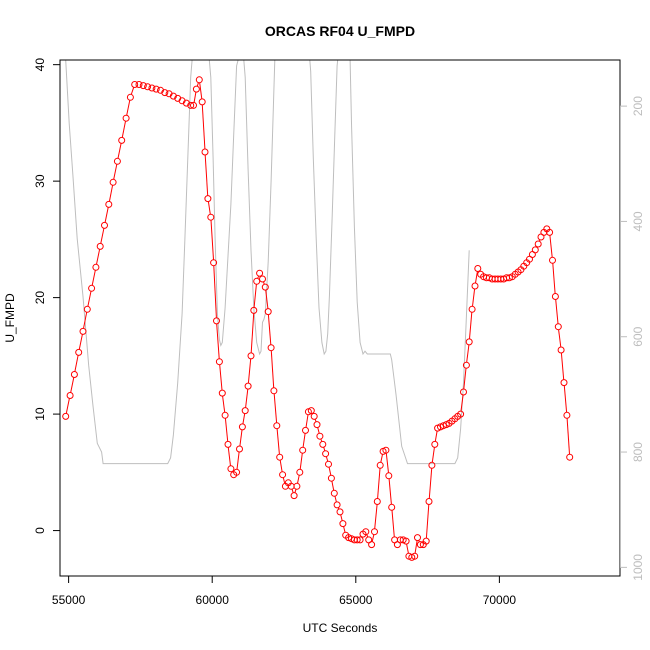  What do you see at coordinates (10, 318) in the screenshot?
I see `y-axis-label: U_FMPD` at bounding box center [10, 318].